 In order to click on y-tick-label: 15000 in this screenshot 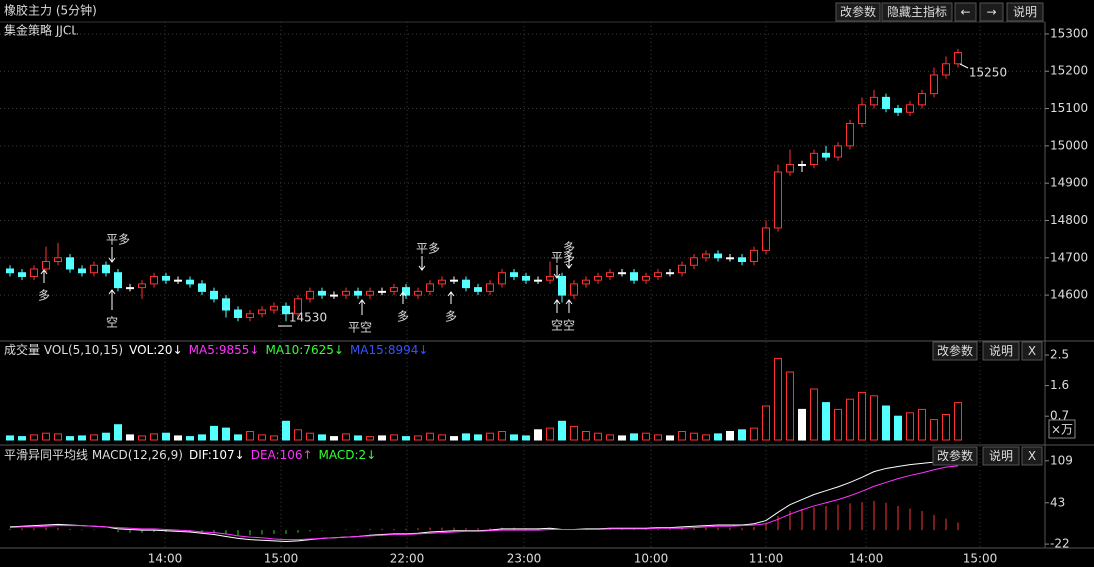, I will do `click(1069, 145)`.